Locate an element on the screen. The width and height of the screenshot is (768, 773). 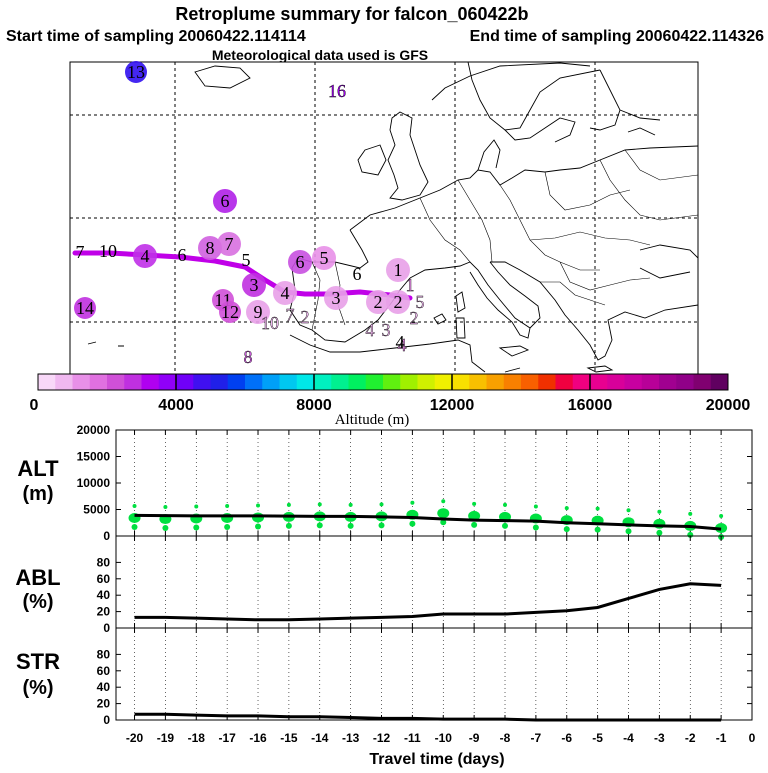
plume-cluster-17: 6 is located at coordinates (357, 274).